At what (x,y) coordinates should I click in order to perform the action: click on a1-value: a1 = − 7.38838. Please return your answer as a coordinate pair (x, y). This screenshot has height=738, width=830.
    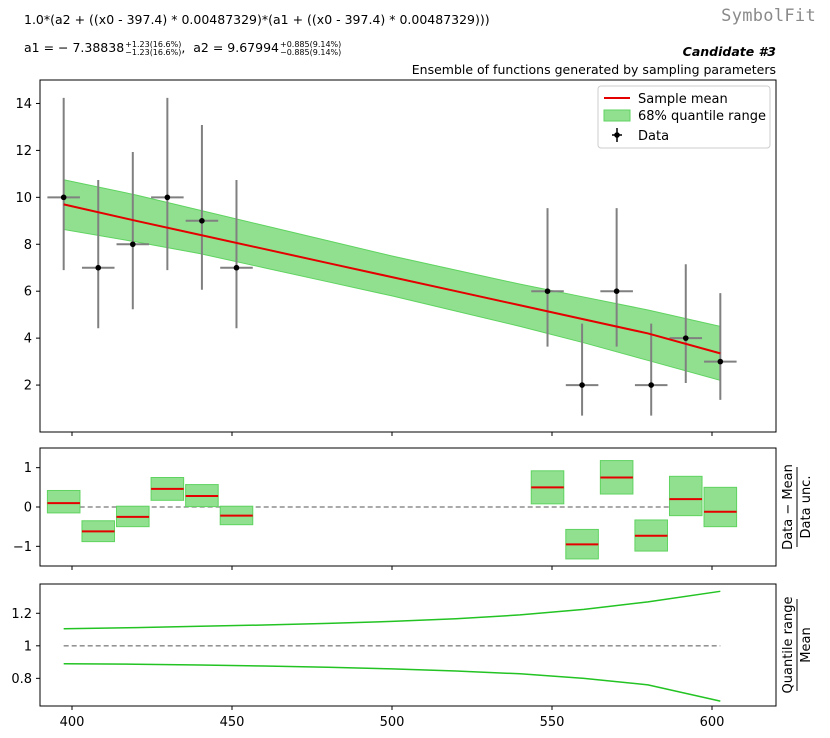
    Looking at the image, I should click on (74, 47).